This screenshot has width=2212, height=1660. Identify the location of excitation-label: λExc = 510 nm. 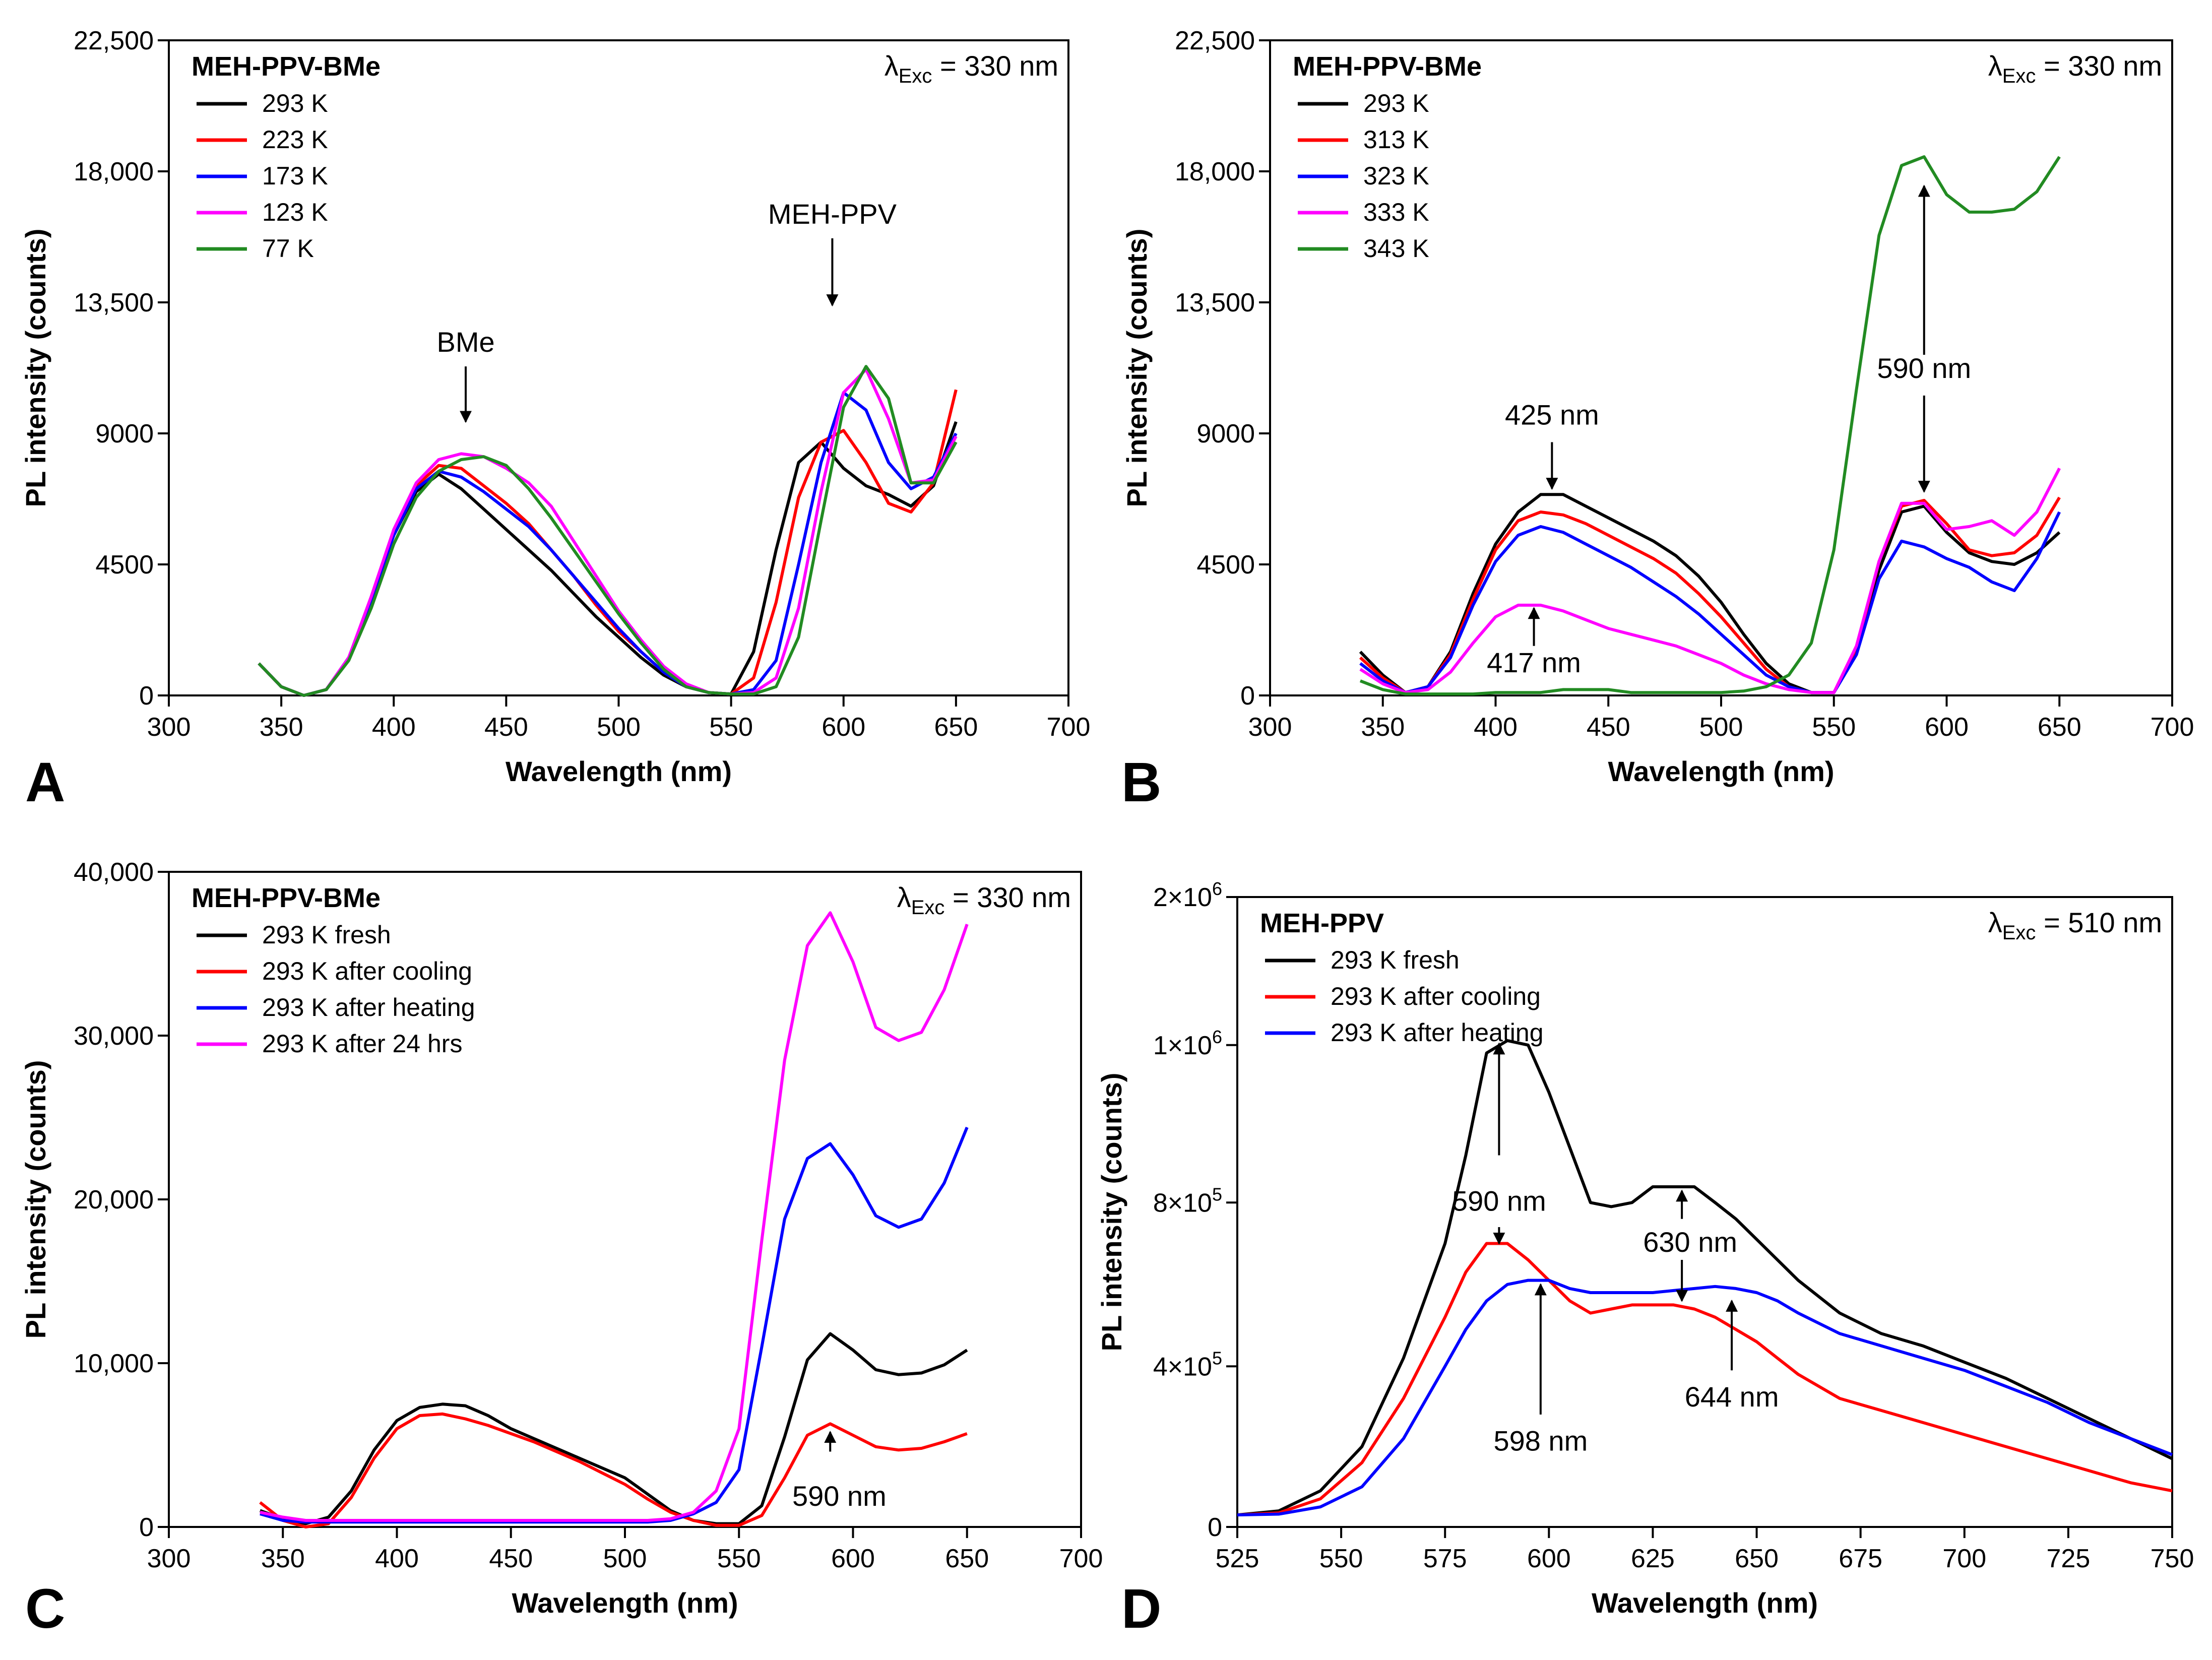
(2075, 925).